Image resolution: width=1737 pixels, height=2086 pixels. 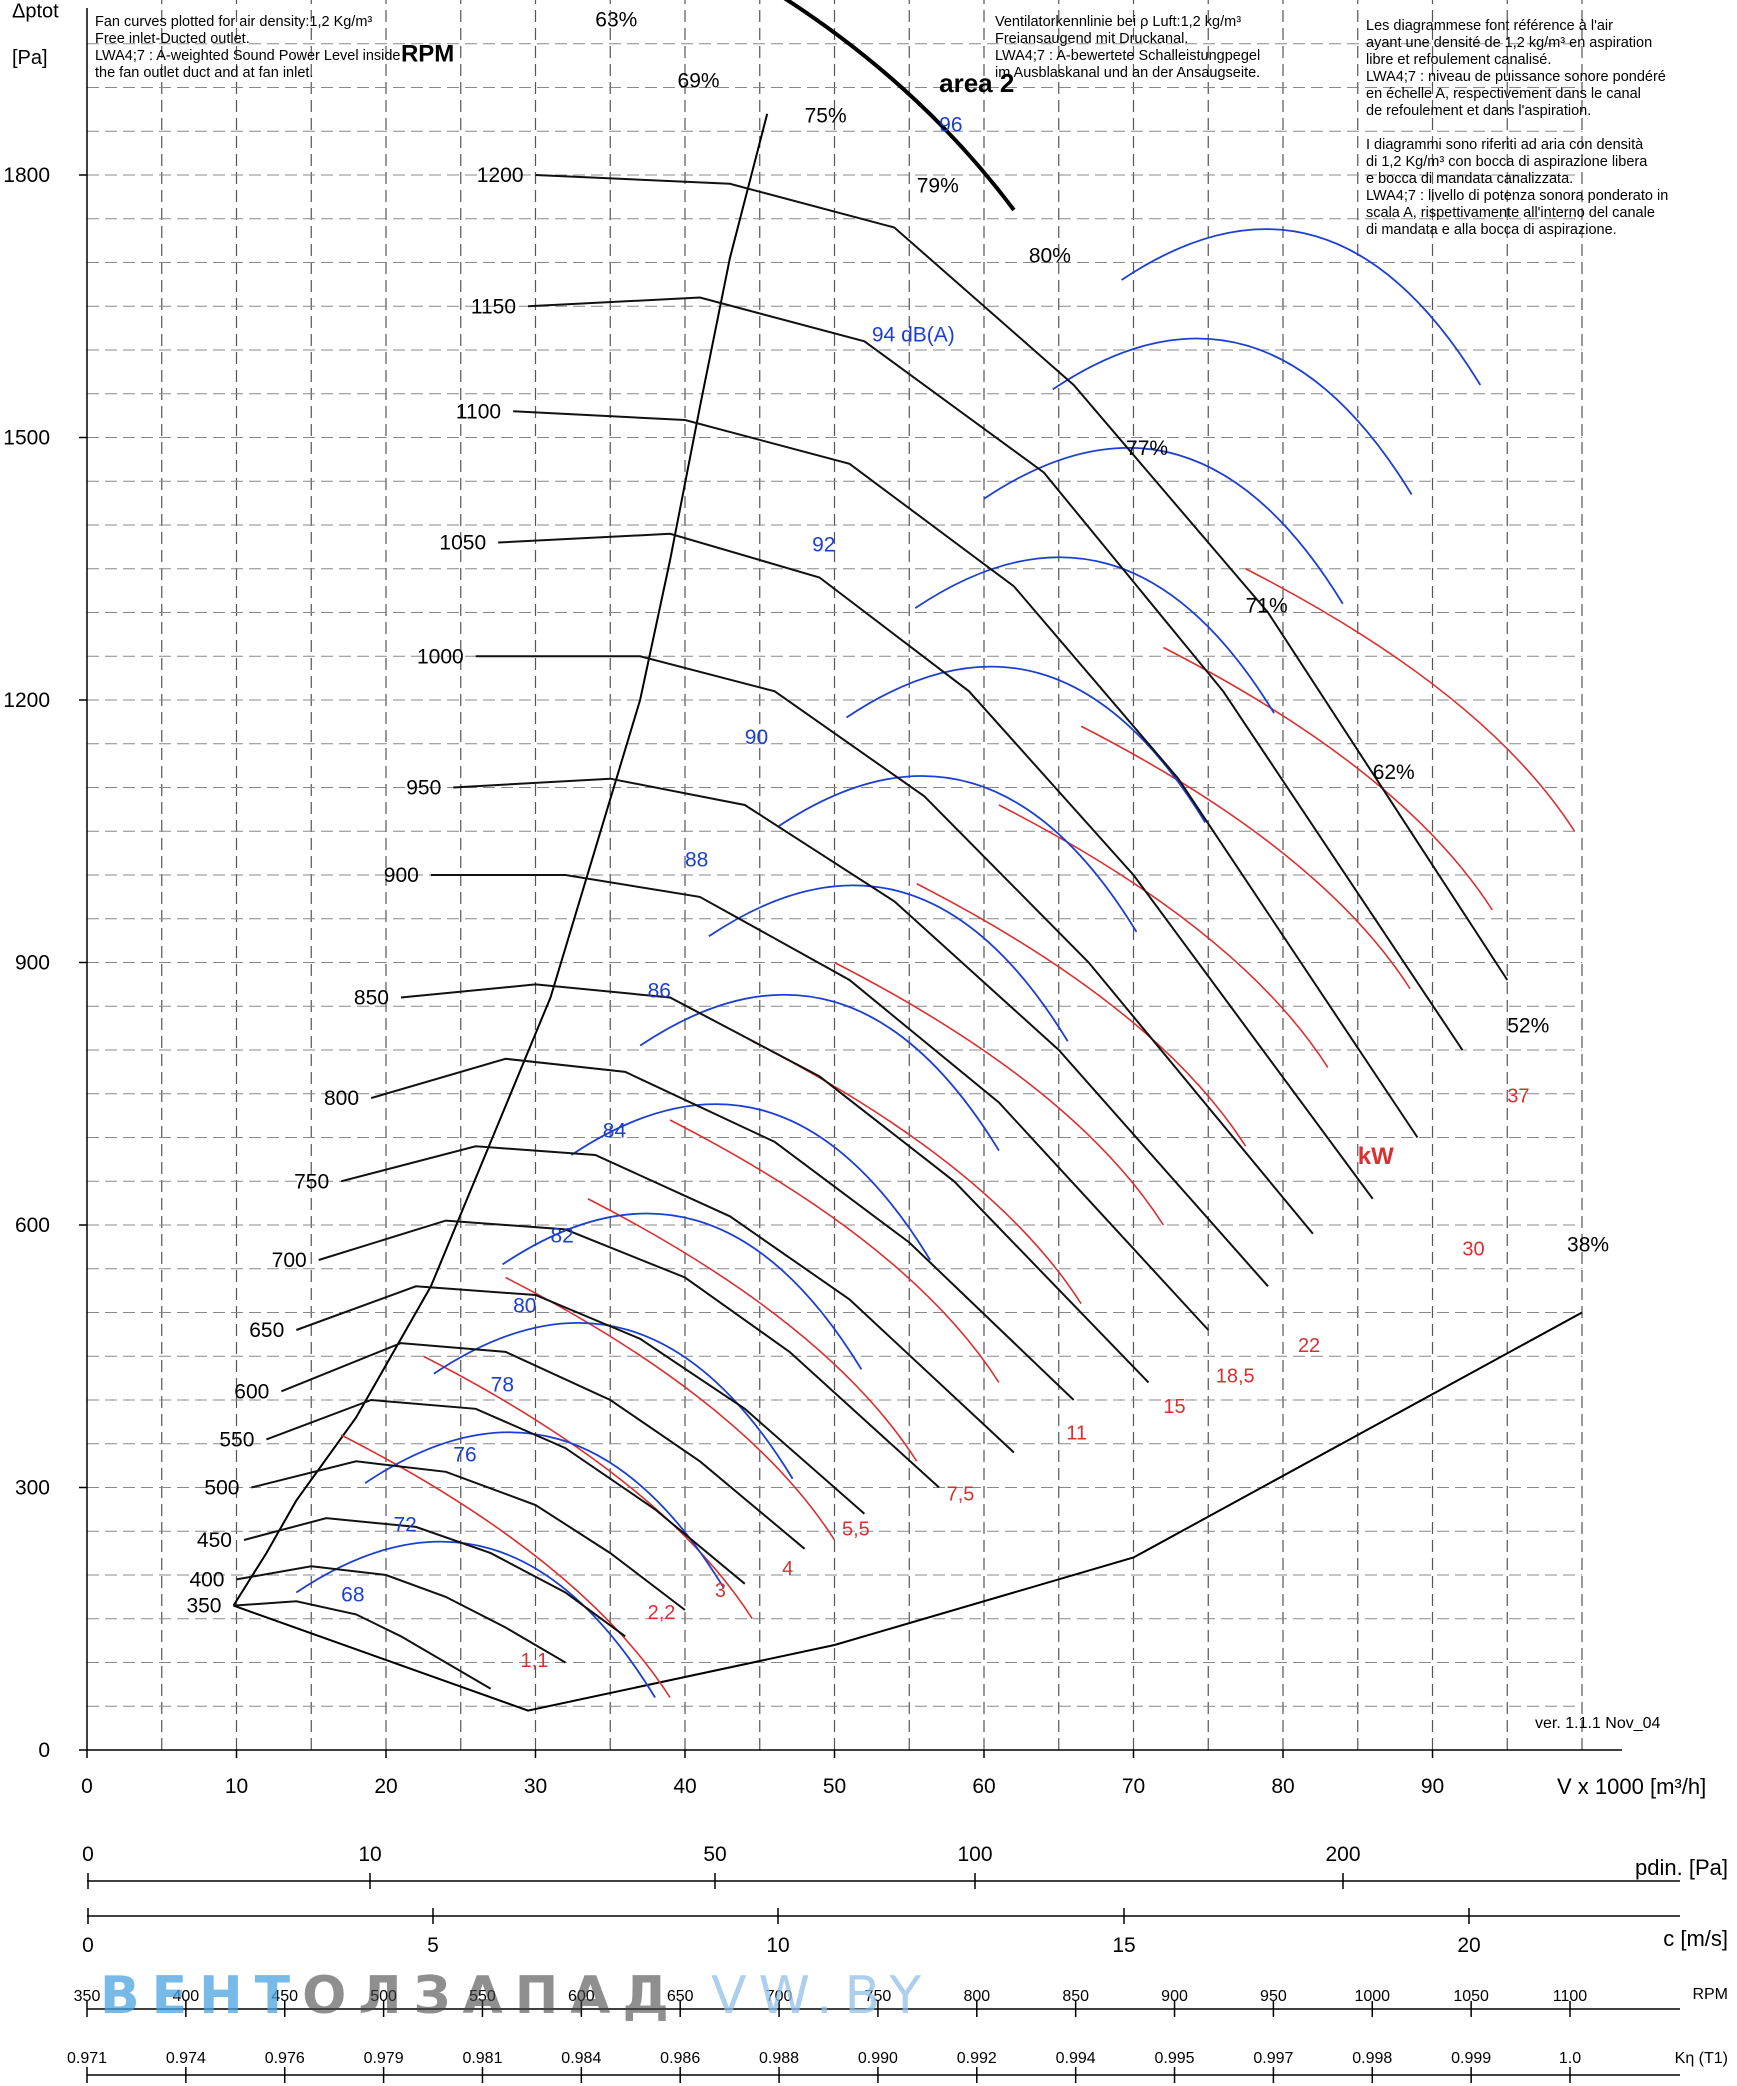 I want to click on scale-tick-label: 10, so click(x=369, y=1854).